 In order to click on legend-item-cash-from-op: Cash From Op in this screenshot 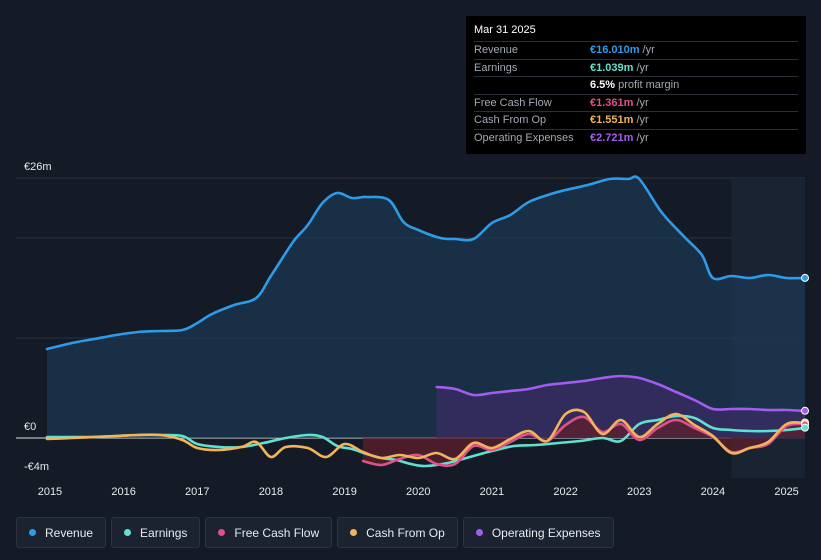, I will do `click(397, 532)`.